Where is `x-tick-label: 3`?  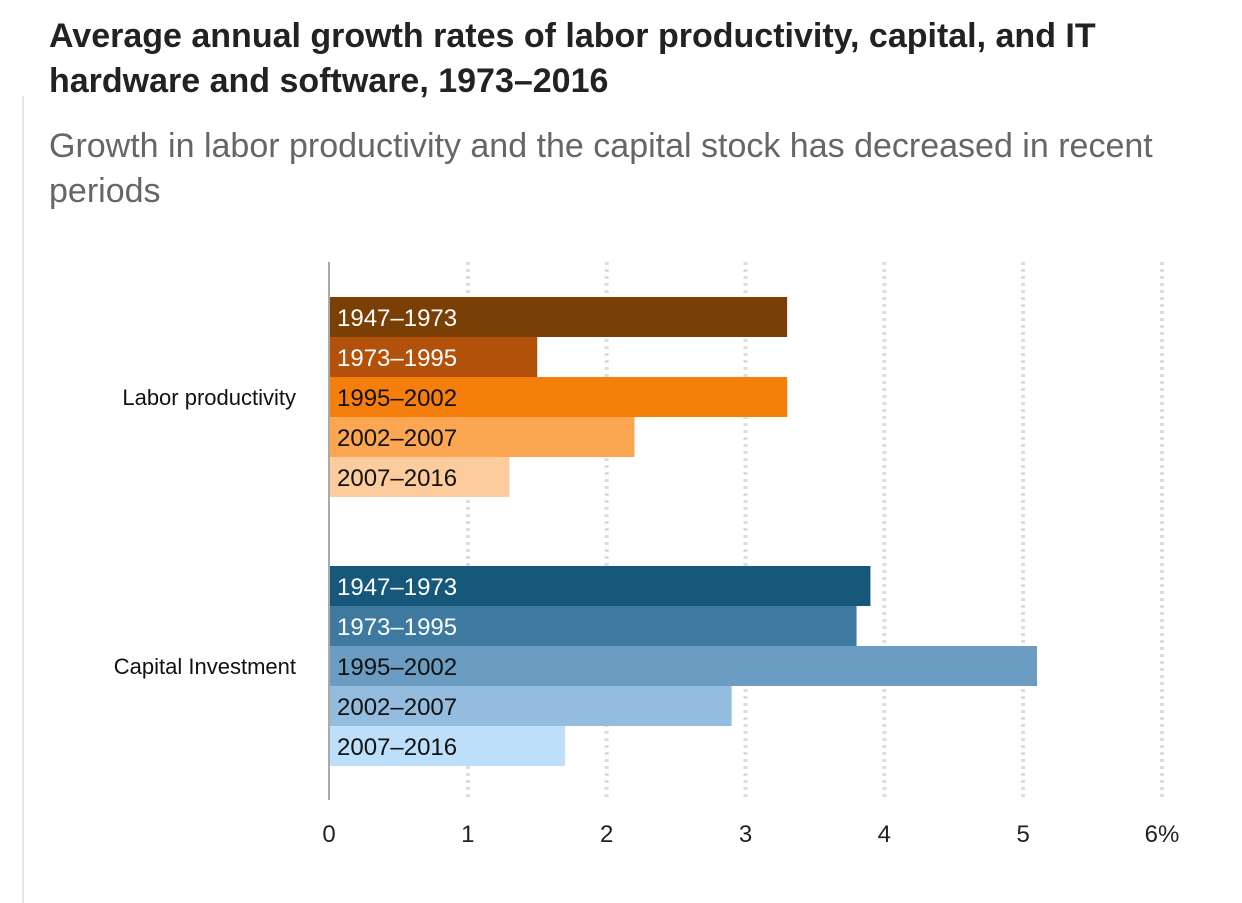
x-tick-label: 3 is located at coordinates (745, 834).